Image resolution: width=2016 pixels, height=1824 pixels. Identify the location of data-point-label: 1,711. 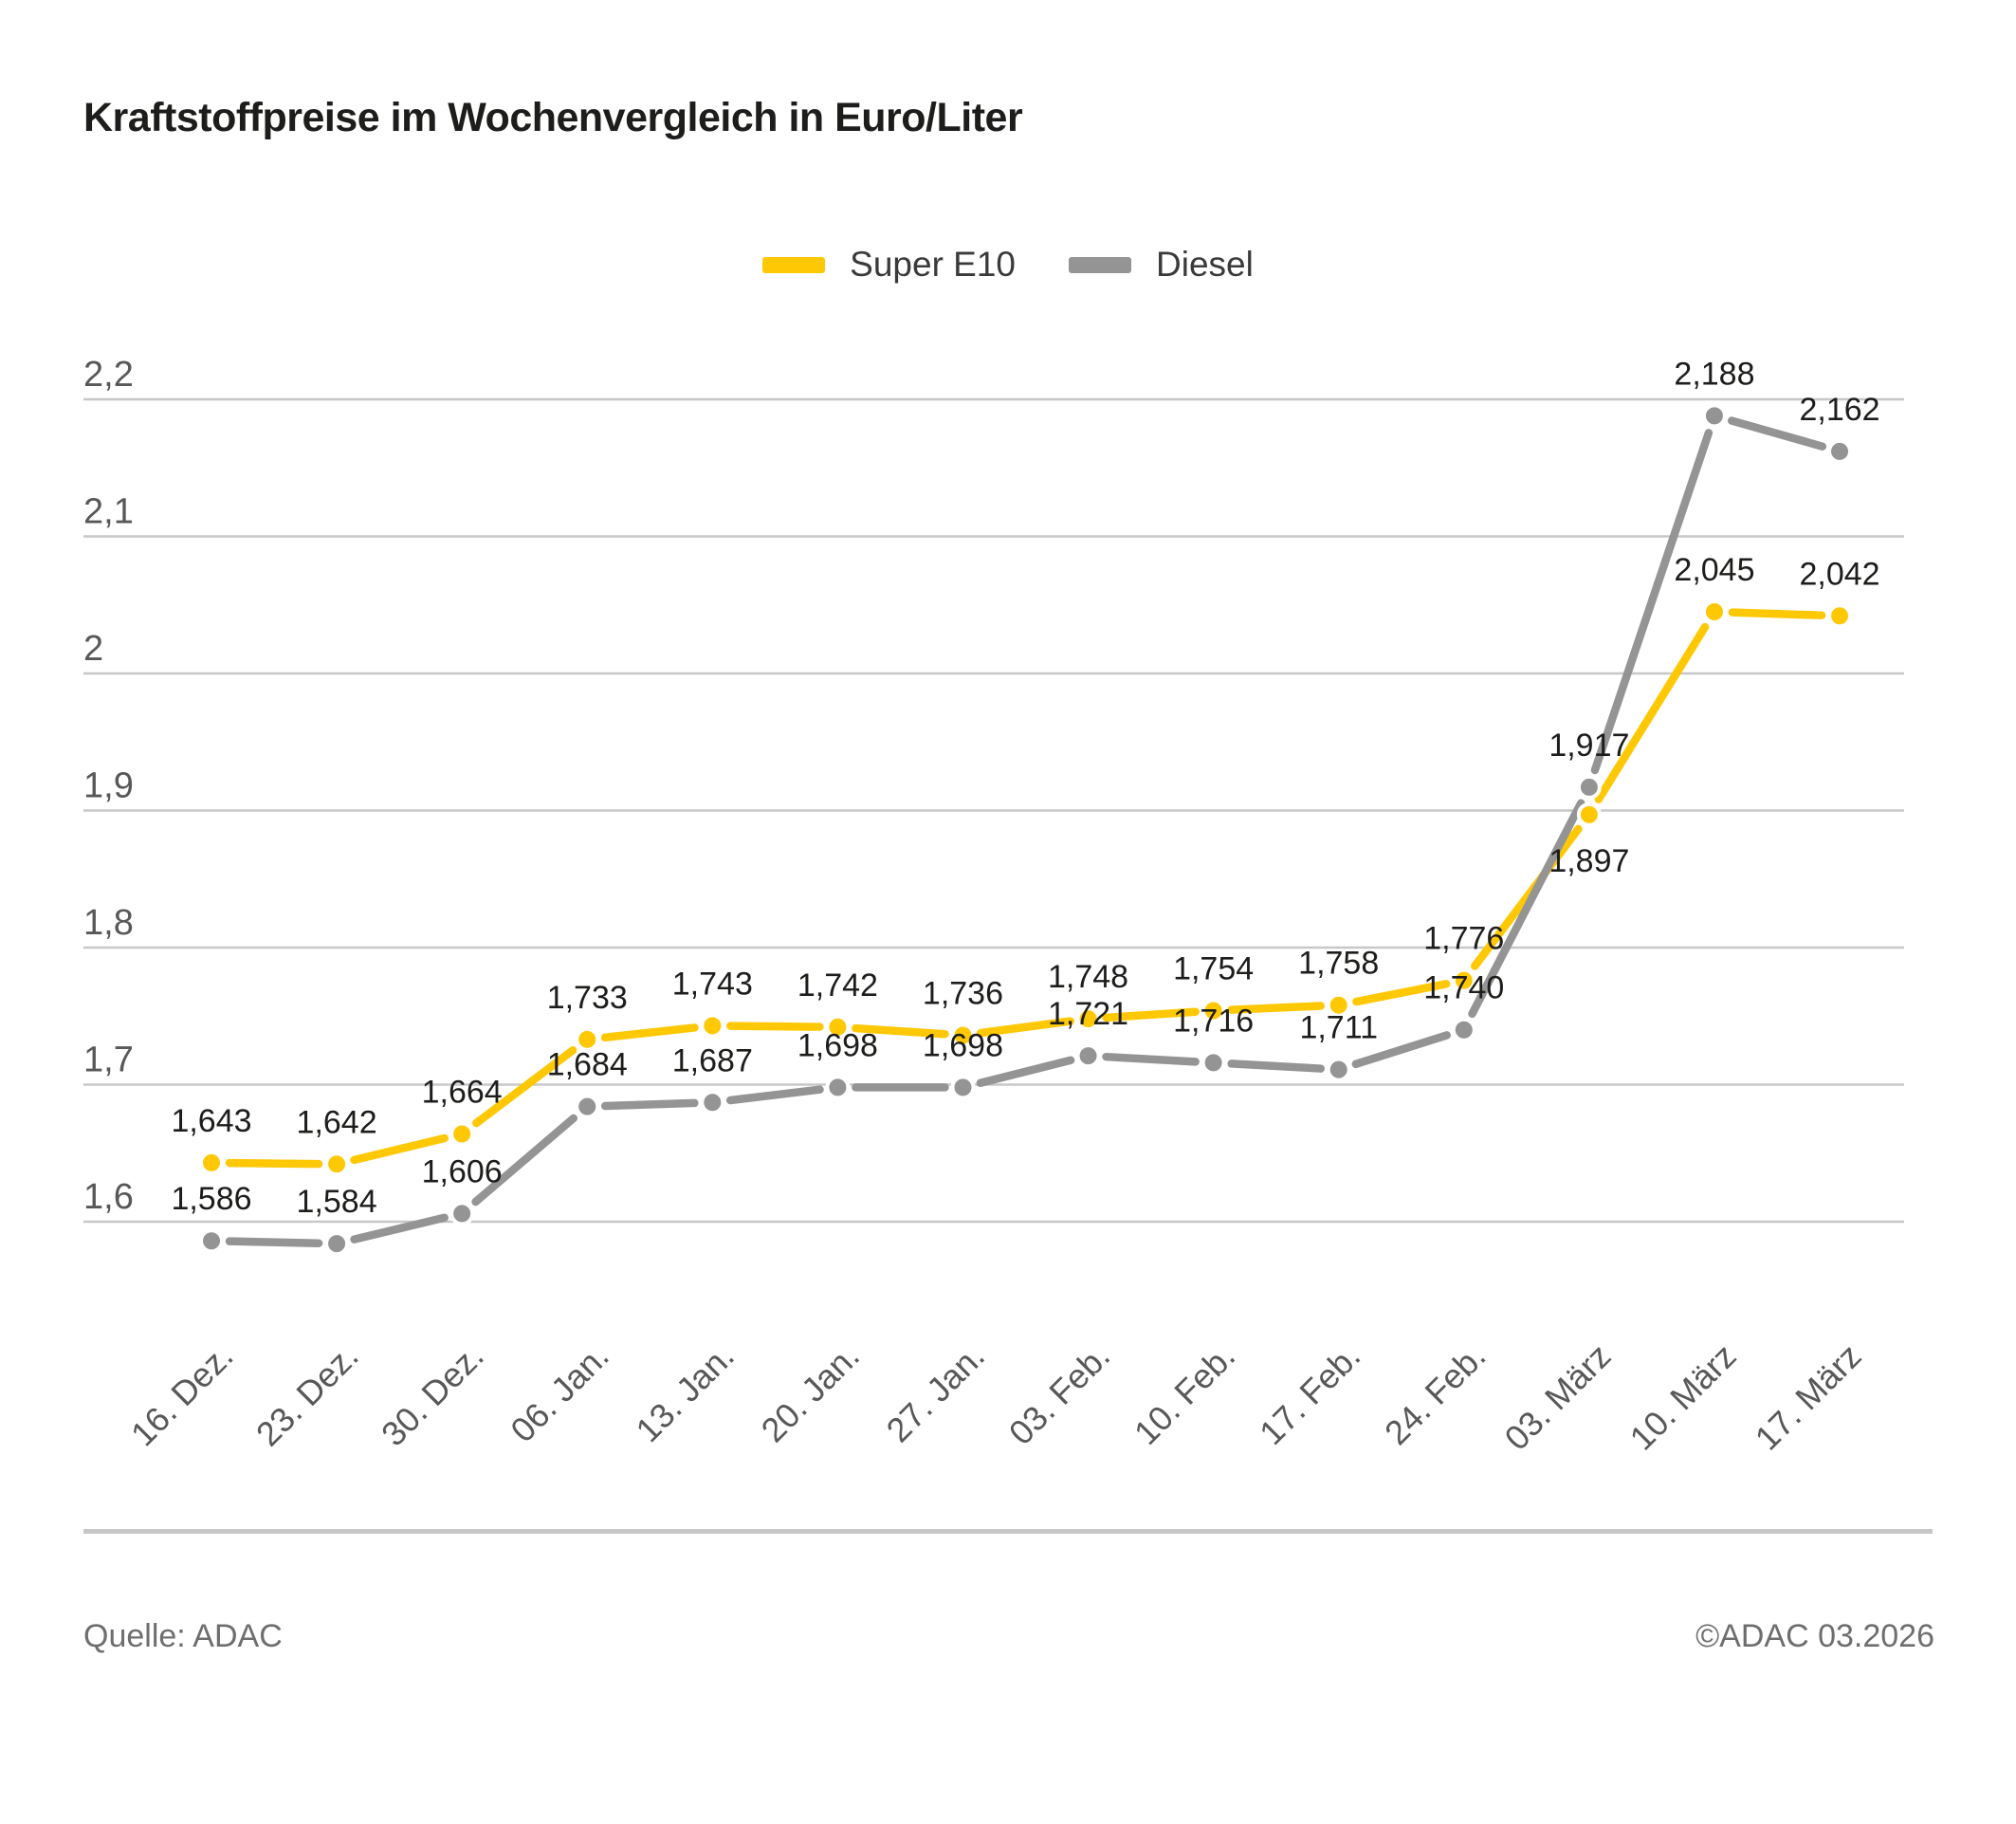
(1338, 1028).